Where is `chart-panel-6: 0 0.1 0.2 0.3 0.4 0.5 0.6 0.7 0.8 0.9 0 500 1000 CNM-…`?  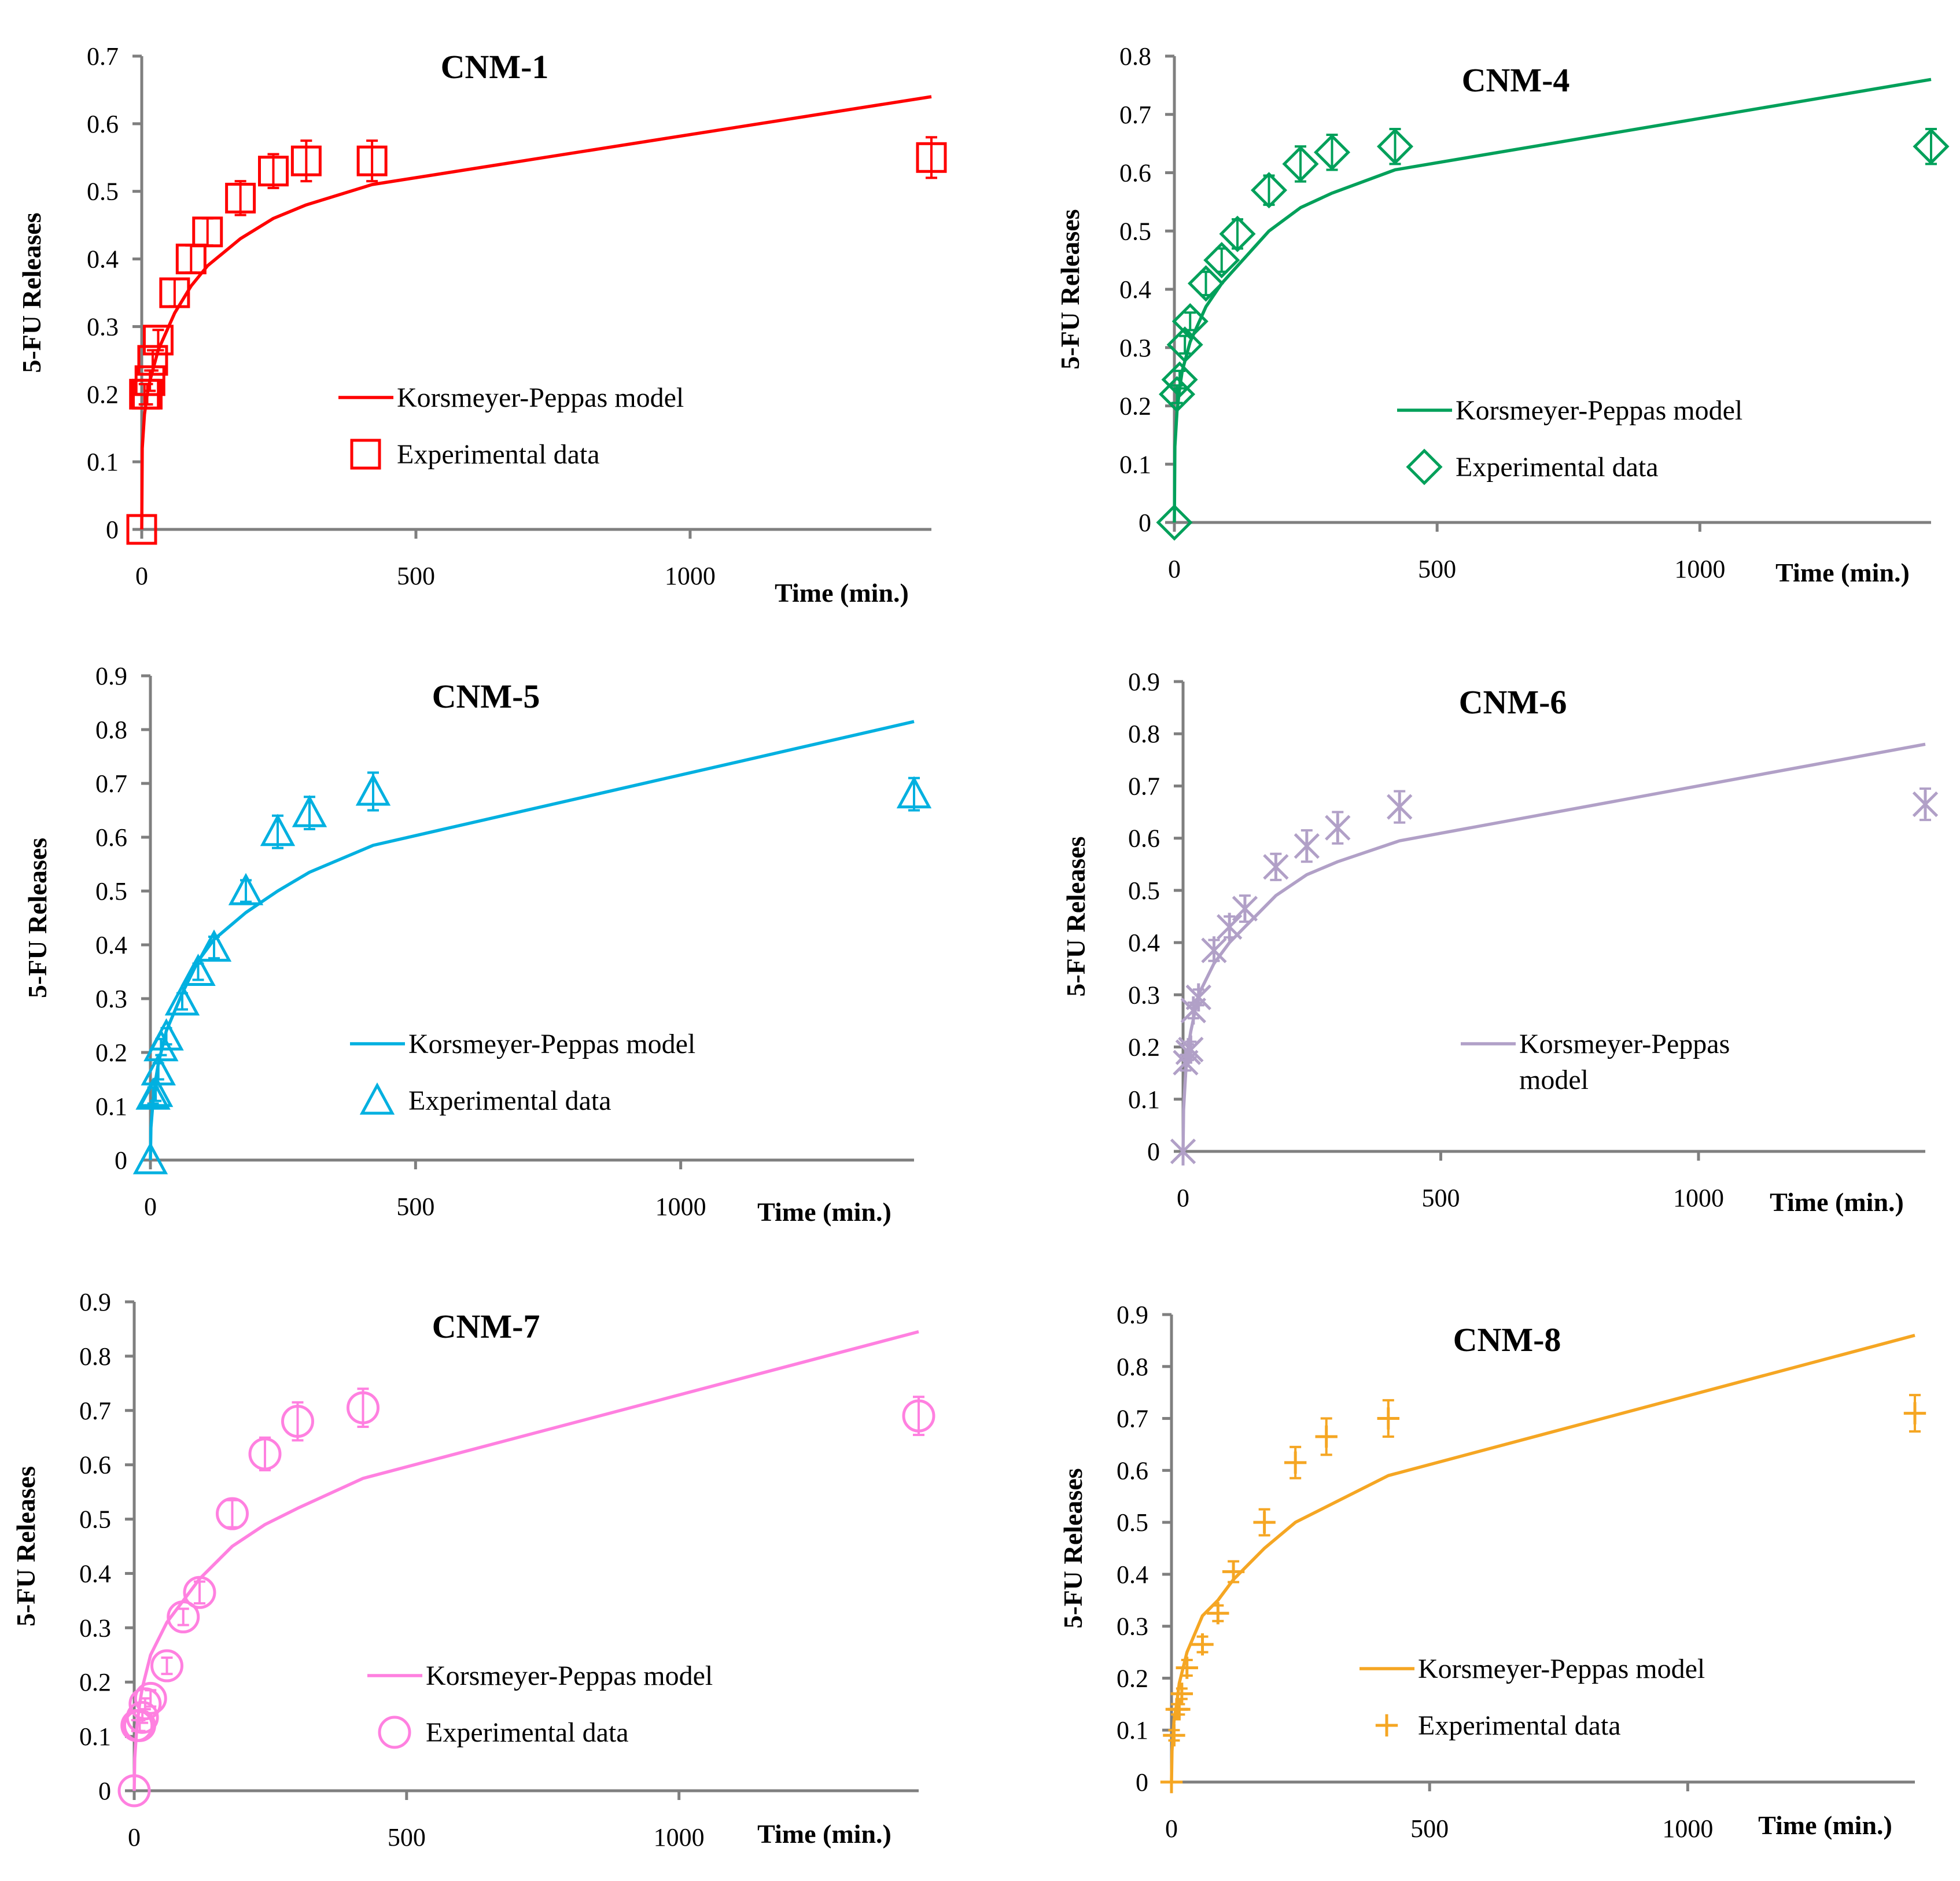 chart-panel-6: 0 0.1 0.2 0.3 0.4 0.5 0.6 0.7 0.8 0.9 0 500 1000 CNM-… is located at coordinates (1492, 1572).